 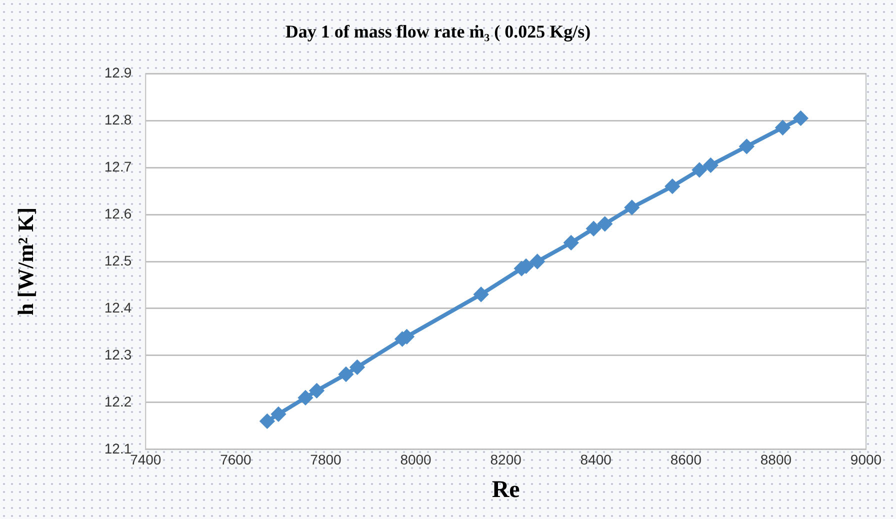 What do you see at coordinates (25, 261) in the screenshot?
I see `y-axis-title: h [W/m² K]` at bounding box center [25, 261].